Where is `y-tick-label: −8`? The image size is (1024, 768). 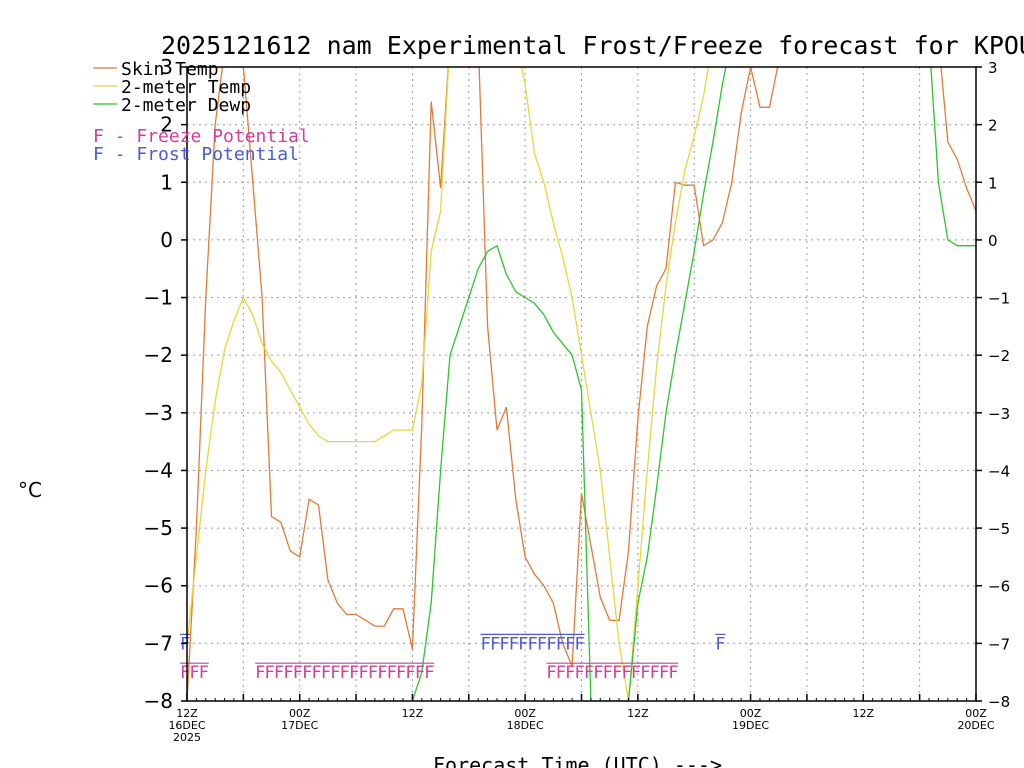 y-tick-label: −8 is located at coordinates (158, 701).